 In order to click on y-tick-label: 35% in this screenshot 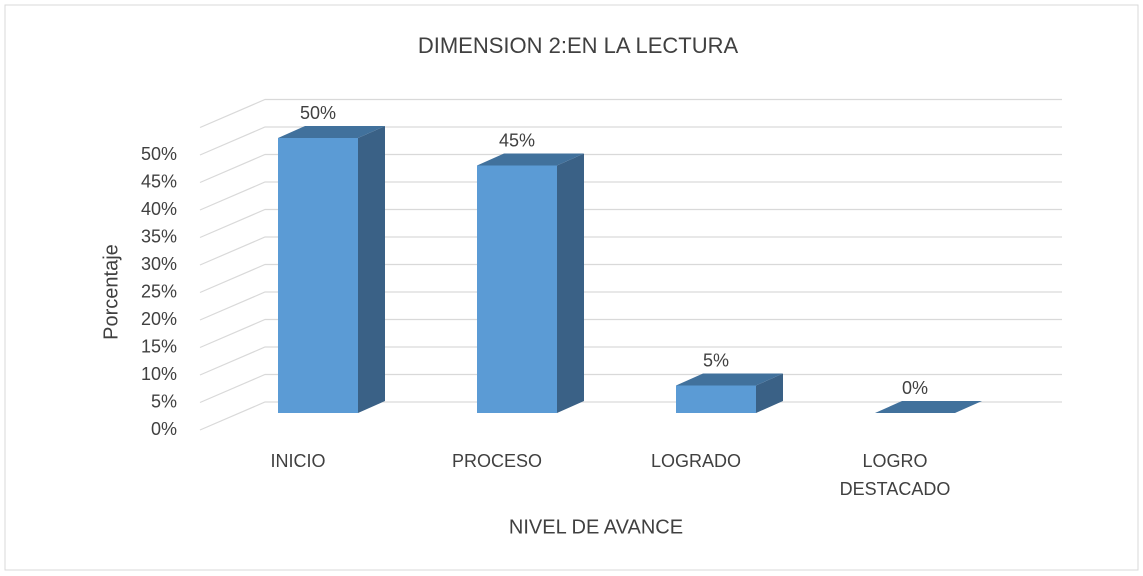, I will do `click(159, 236)`.